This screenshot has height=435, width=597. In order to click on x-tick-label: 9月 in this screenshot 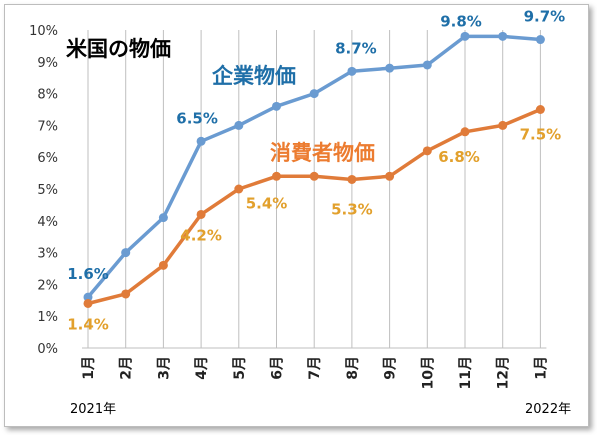, I will do `click(391, 368)`.